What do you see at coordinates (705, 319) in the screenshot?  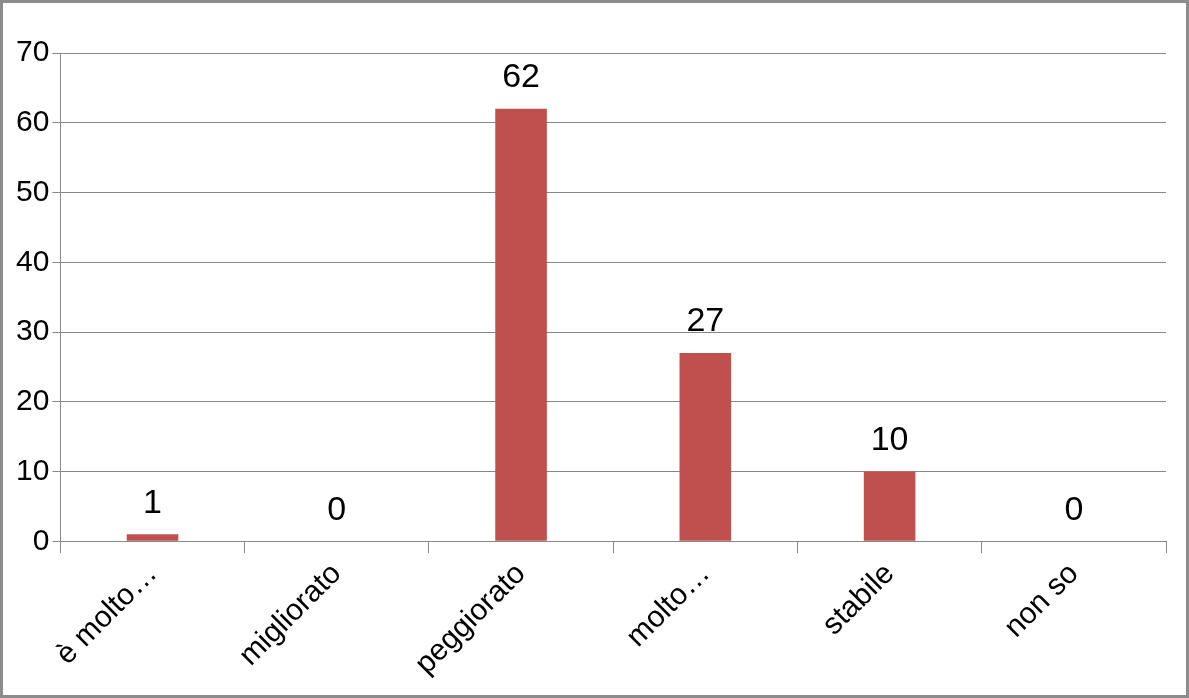 I see `data-label: 27` at bounding box center [705, 319].